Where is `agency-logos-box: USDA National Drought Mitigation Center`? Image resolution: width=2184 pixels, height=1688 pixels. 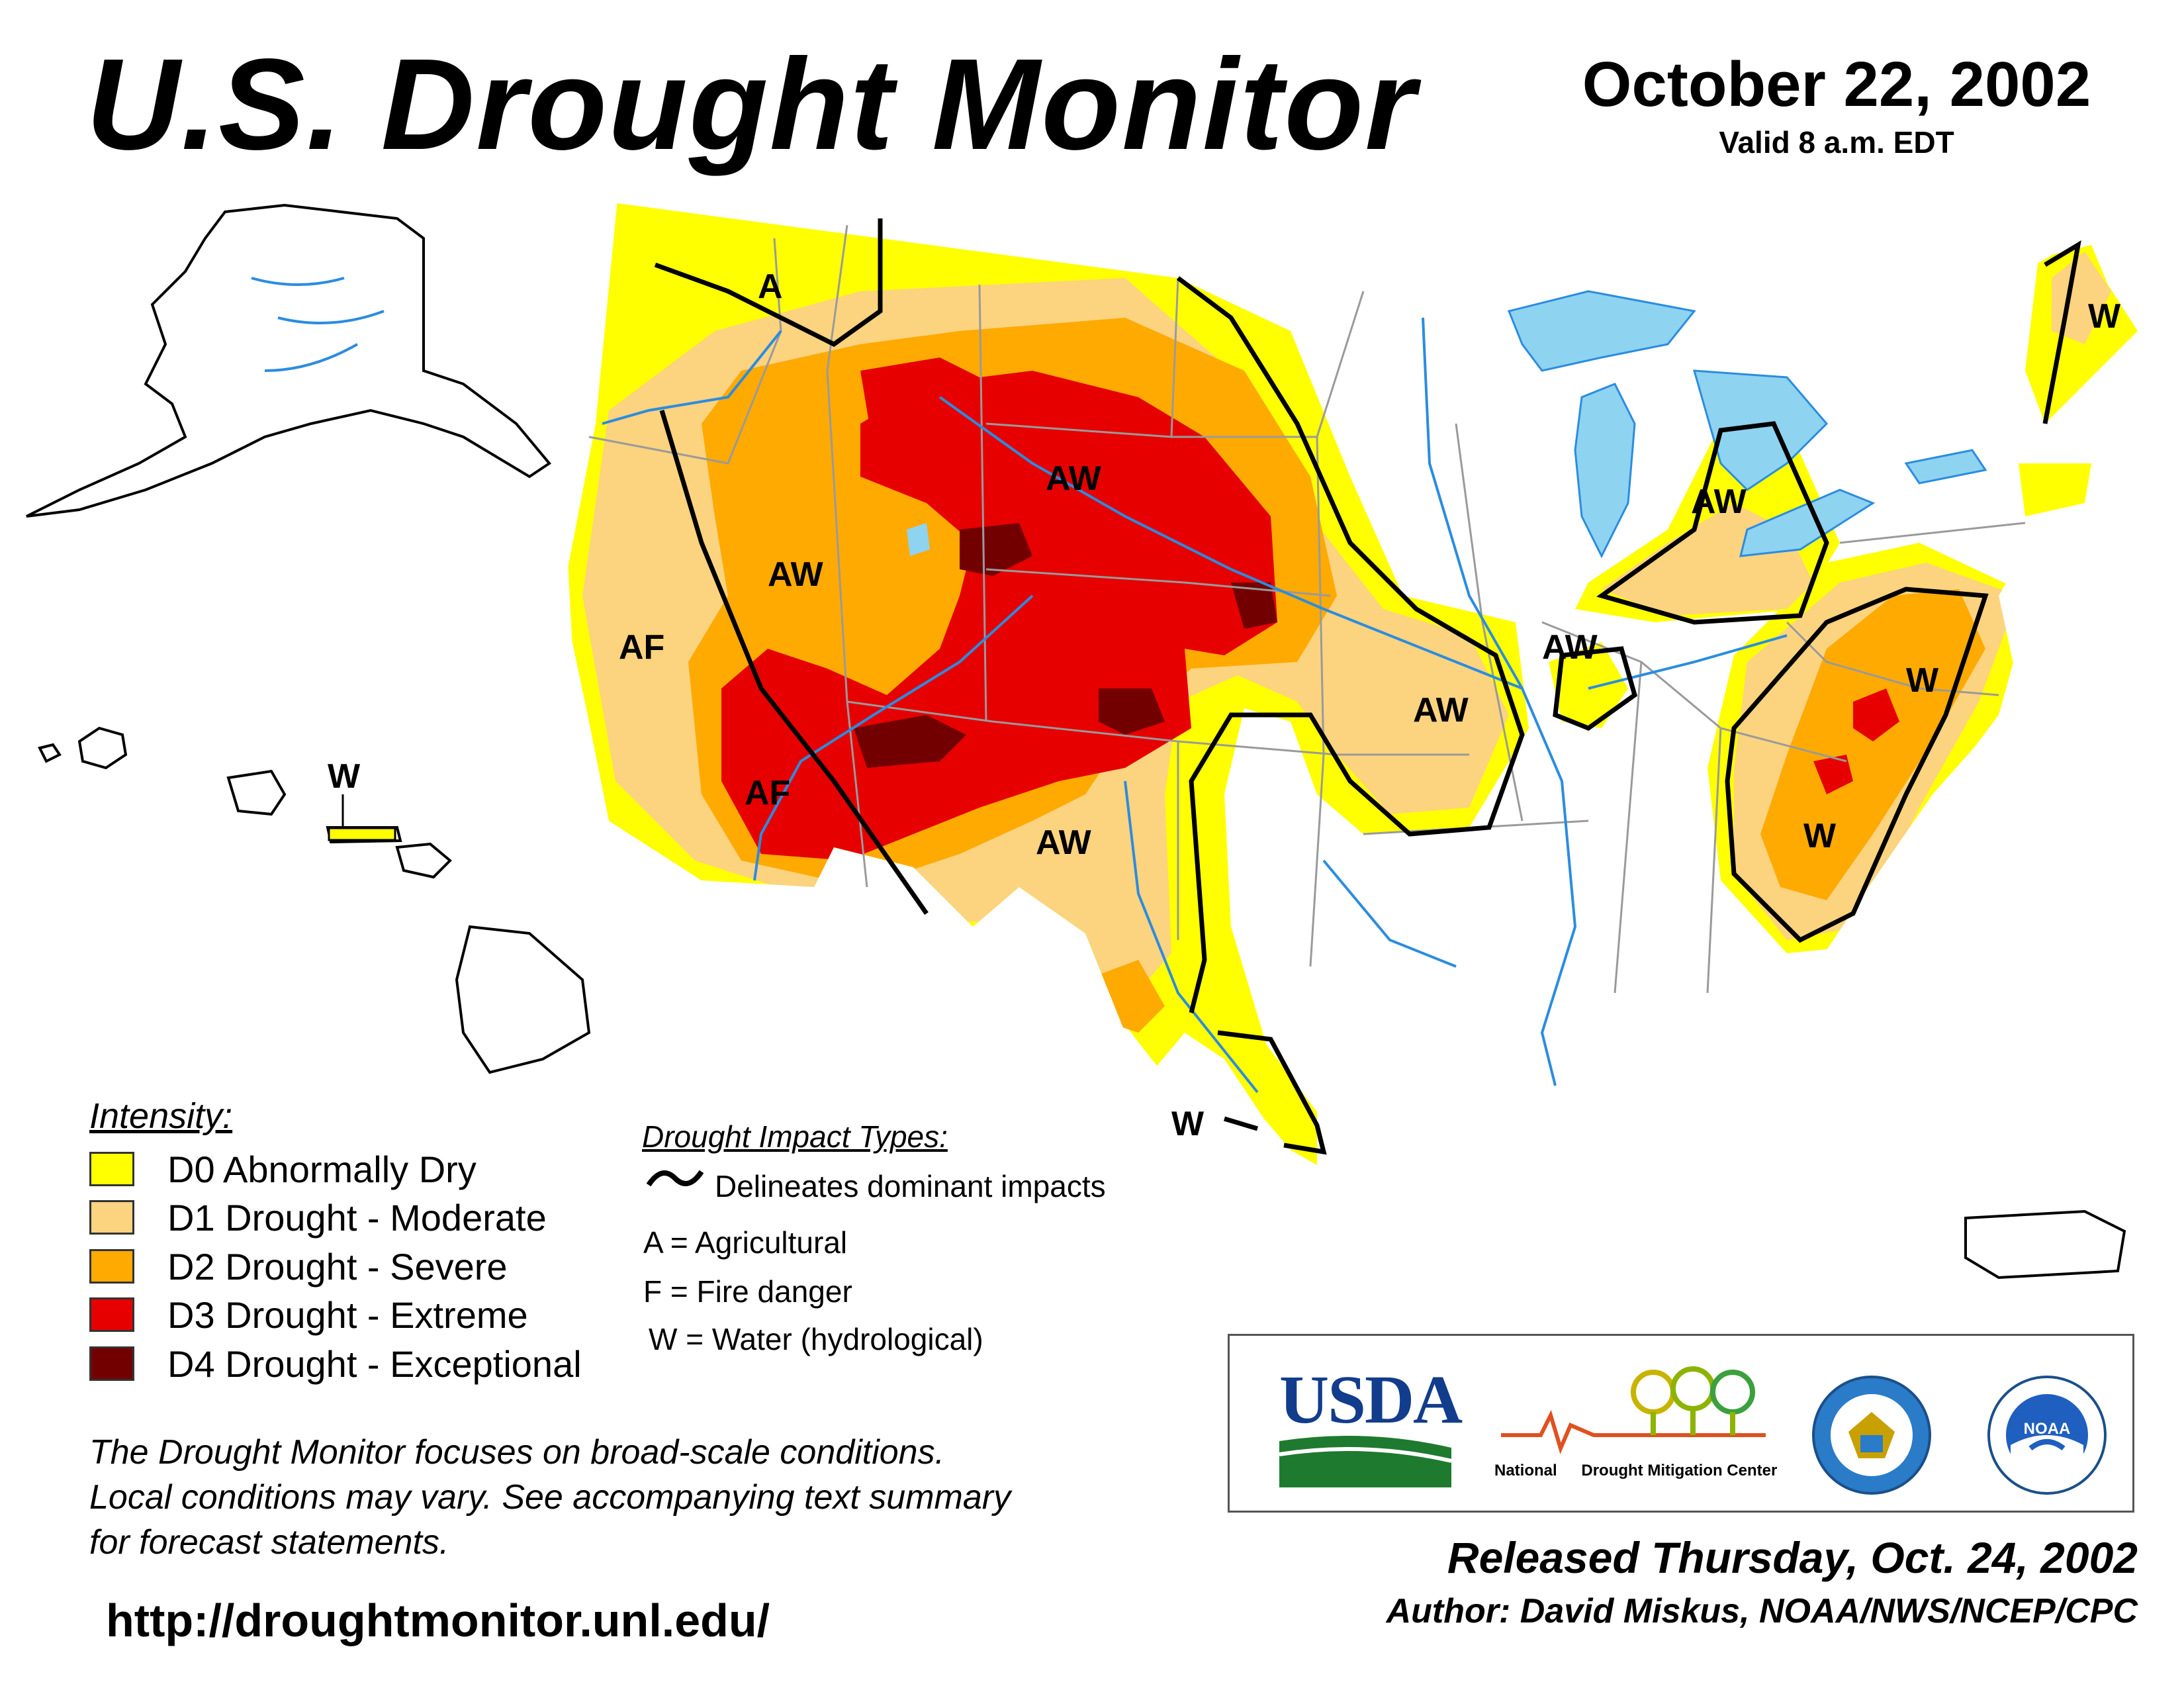 agency-logos-box: USDA National Drought Mitigation Center is located at coordinates (1681, 1423).